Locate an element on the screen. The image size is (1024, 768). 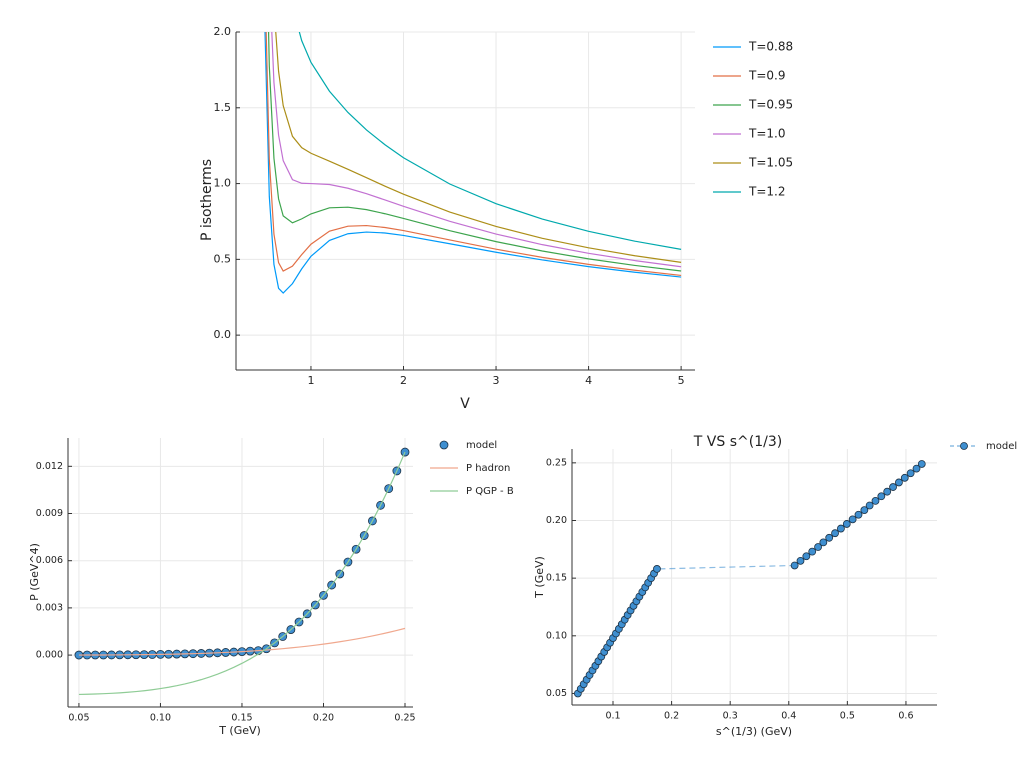
y-tick-label: 0.20 is located at coordinates (556, 520).